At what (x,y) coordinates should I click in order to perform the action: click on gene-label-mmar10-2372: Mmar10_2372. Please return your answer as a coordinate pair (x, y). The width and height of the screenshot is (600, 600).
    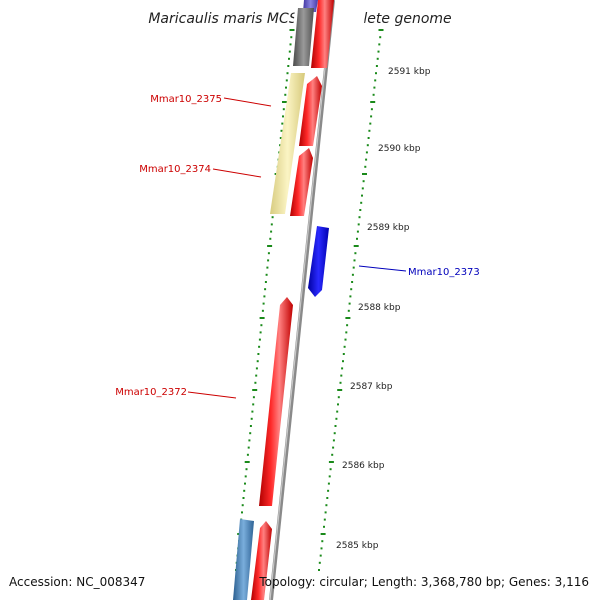
    Looking at the image, I should click on (151, 392).